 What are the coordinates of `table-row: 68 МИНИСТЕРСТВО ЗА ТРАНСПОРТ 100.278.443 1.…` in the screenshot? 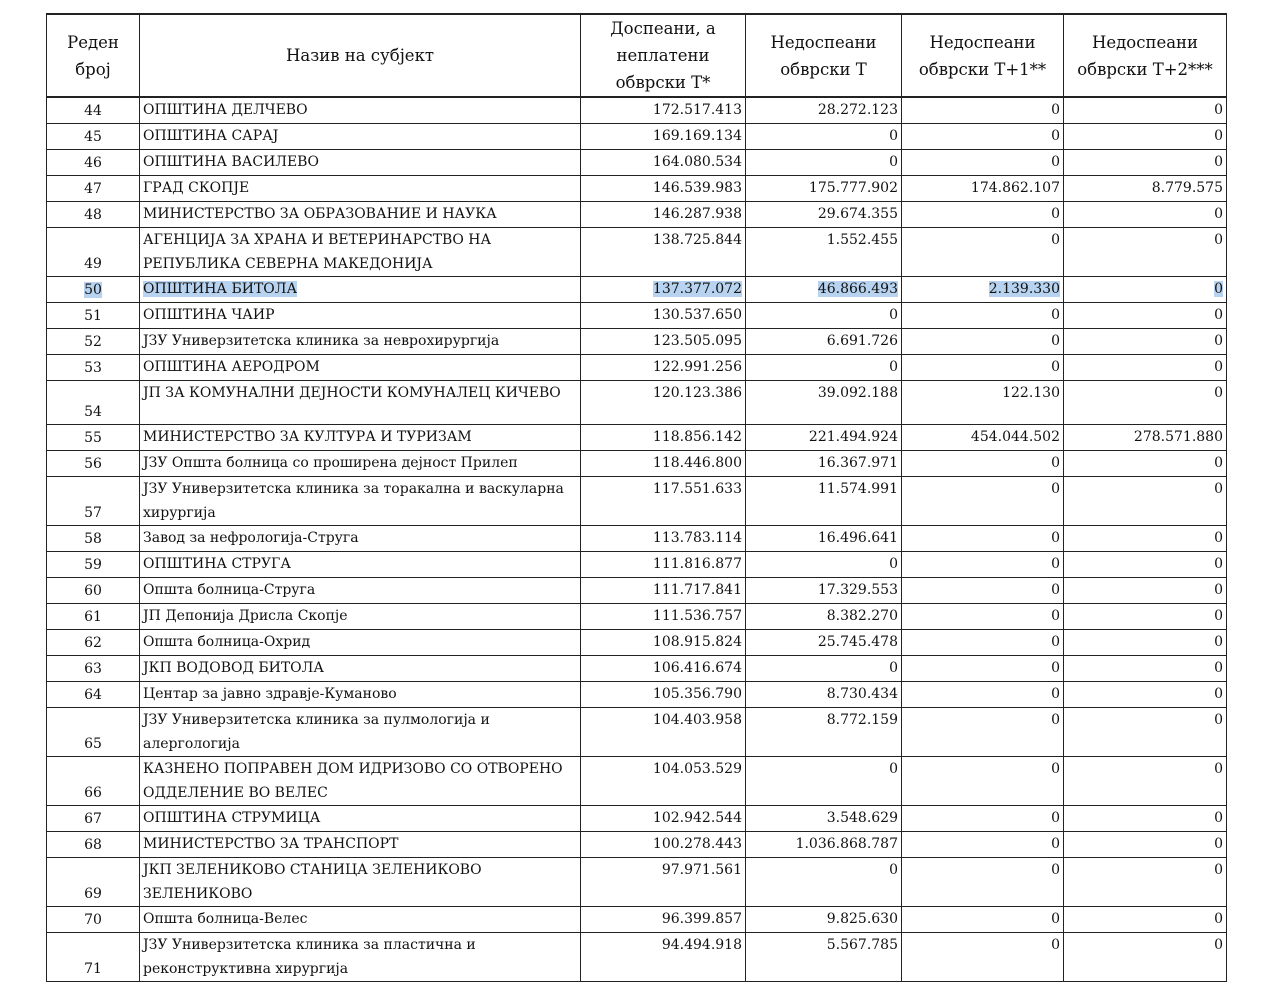 It's located at (636, 844).